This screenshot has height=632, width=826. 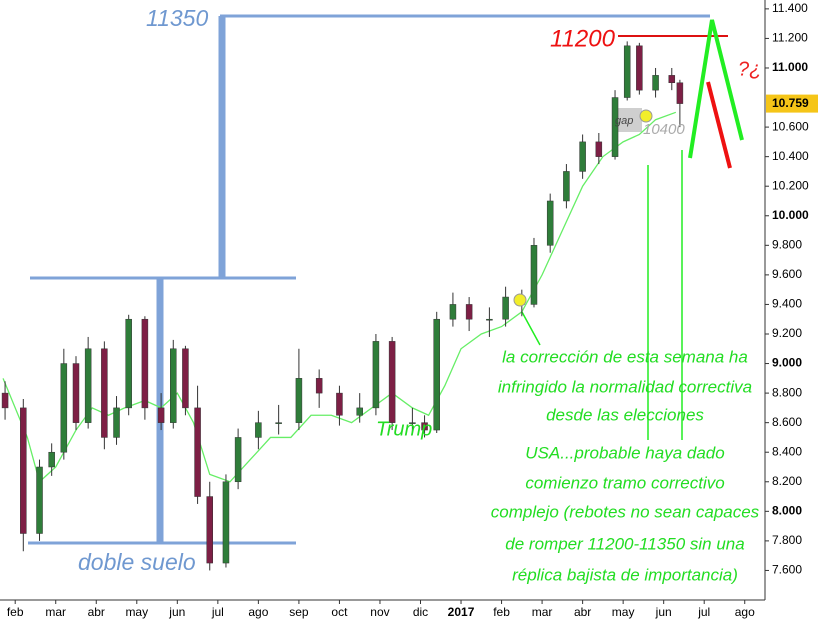 I want to click on y-tick-label: 9.000, so click(x=787, y=363).